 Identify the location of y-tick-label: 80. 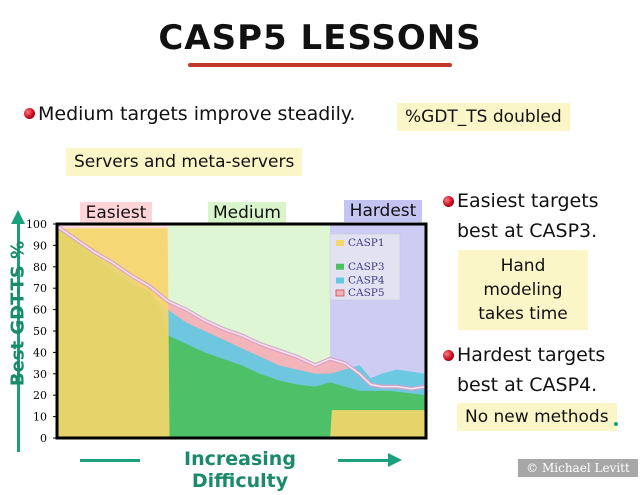
(40, 267).